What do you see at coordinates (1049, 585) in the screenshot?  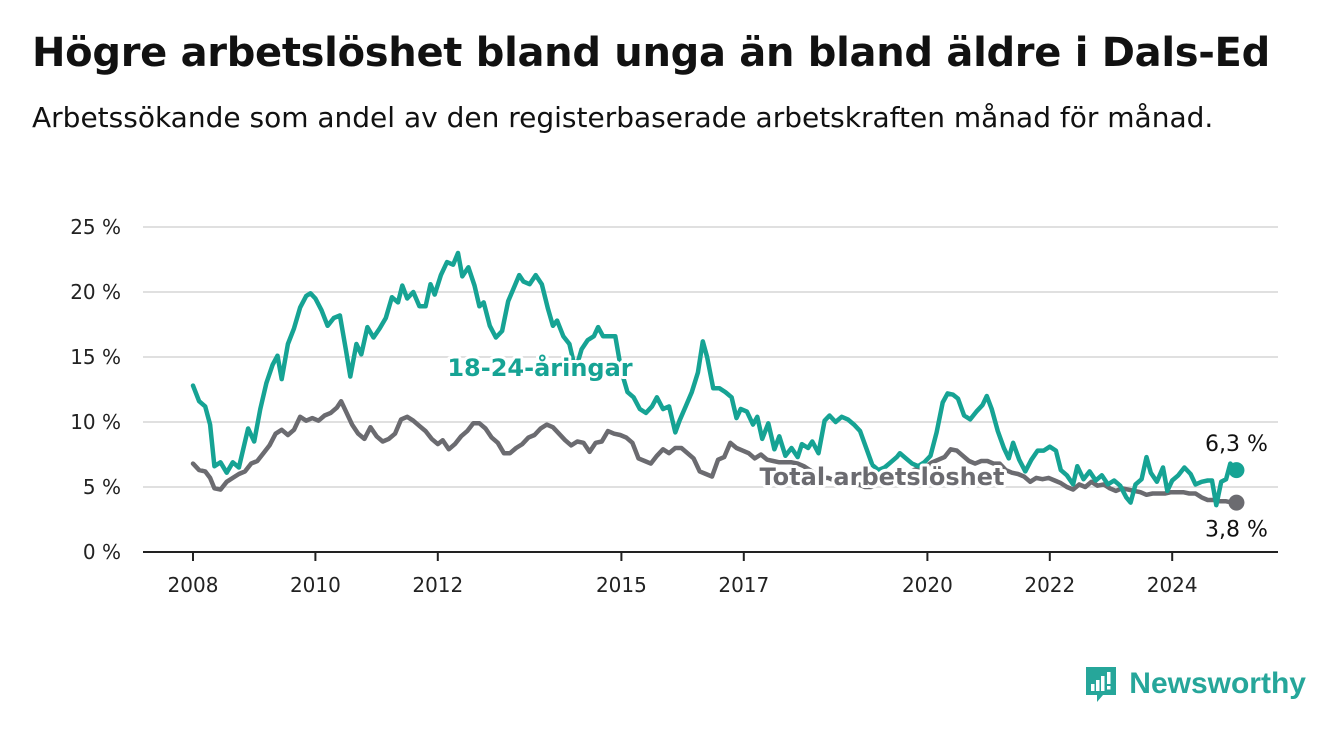 I see `x-tick-label: 2022` at bounding box center [1049, 585].